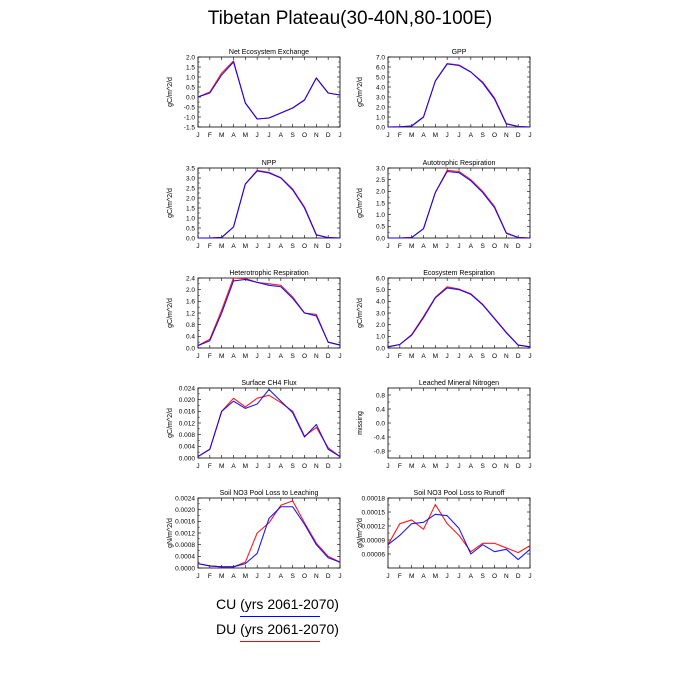 The width and height of the screenshot is (700, 700). Describe the element at coordinates (187, 435) in the screenshot. I see `y-tick-label: 0.008` at that location.